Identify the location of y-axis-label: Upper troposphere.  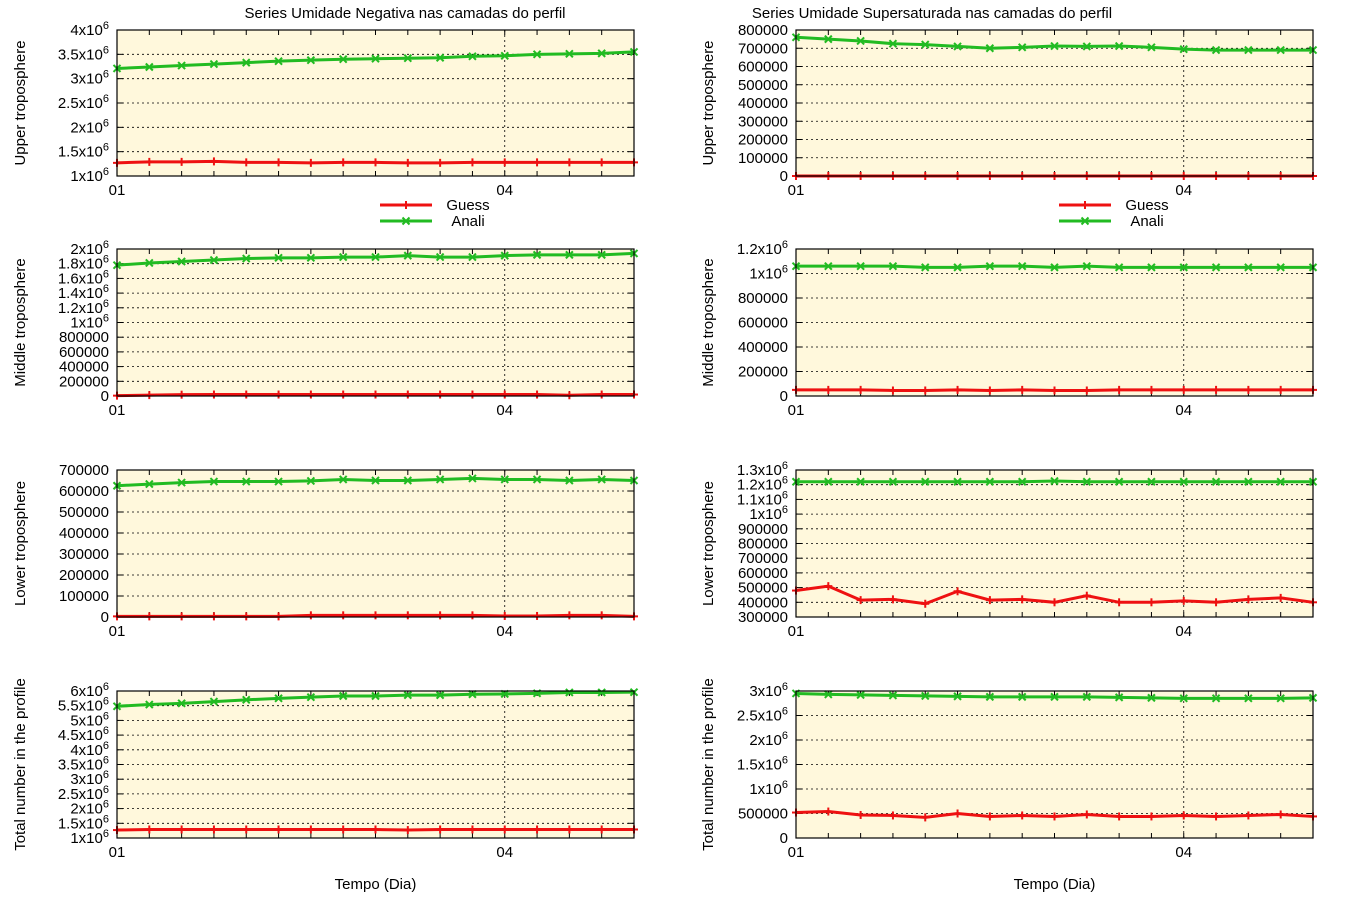
(708, 102).